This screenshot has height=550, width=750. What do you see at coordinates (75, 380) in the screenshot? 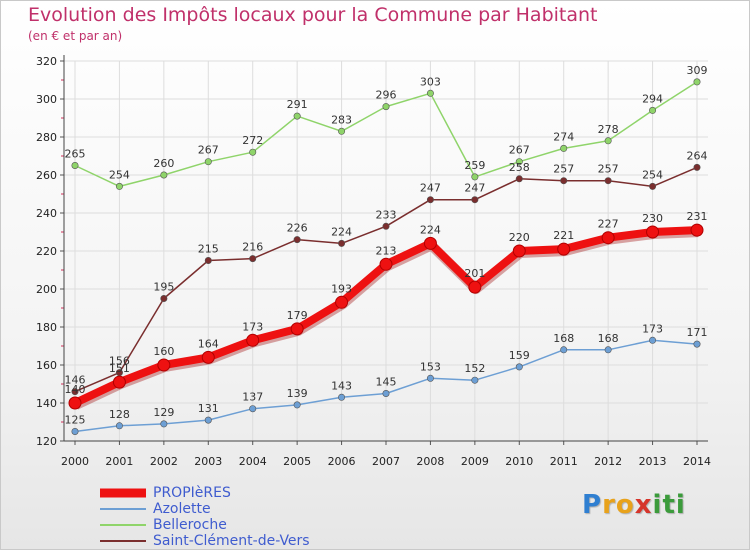
I see `data-label-saint-clement-de-vers: 146` at bounding box center [75, 380].